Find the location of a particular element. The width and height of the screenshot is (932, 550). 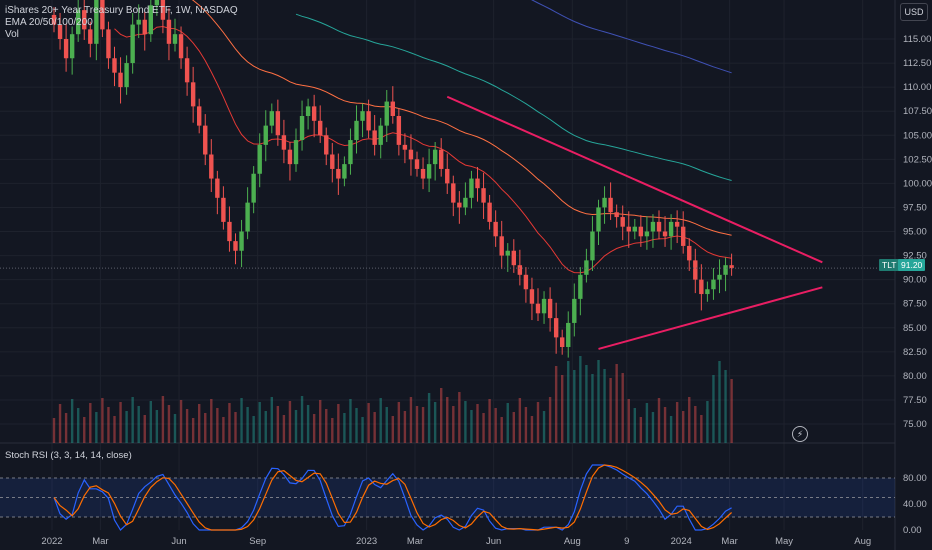

time-tick-label: 9 is located at coordinates (626, 541).